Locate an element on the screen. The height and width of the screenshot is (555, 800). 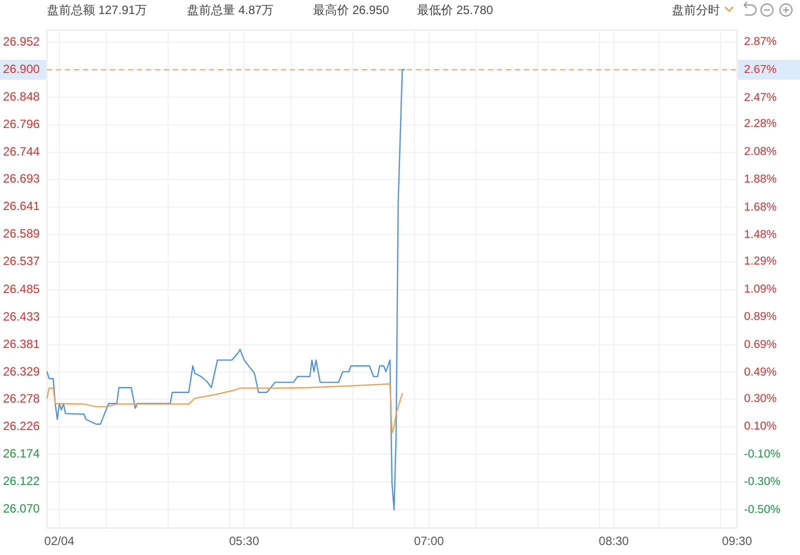
y2-tick-label: 1.48% is located at coordinates (760, 235).